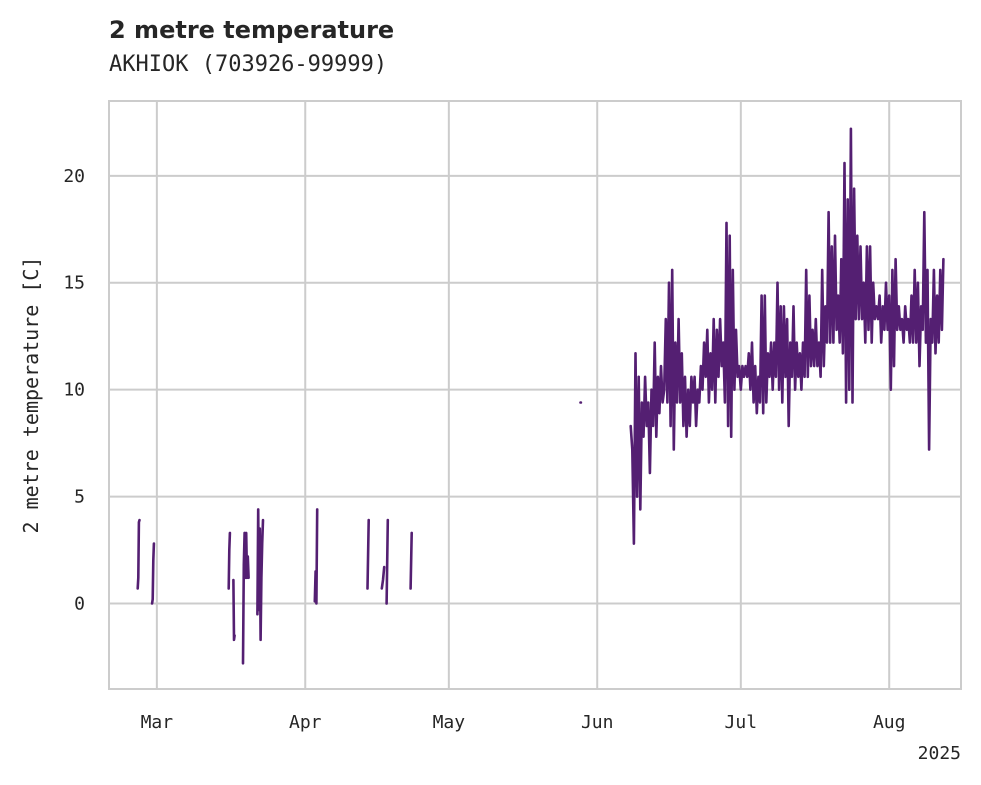  What do you see at coordinates (79, 603) in the screenshot?
I see `y-tick-label: 0` at bounding box center [79, 603].